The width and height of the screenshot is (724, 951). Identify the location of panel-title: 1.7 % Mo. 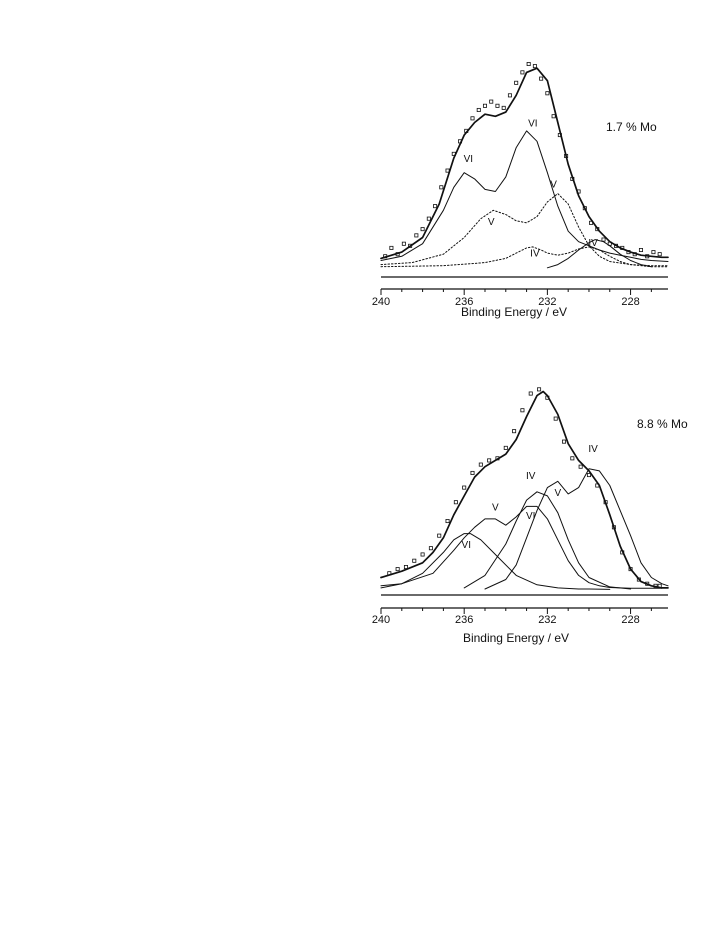
(631, 127).